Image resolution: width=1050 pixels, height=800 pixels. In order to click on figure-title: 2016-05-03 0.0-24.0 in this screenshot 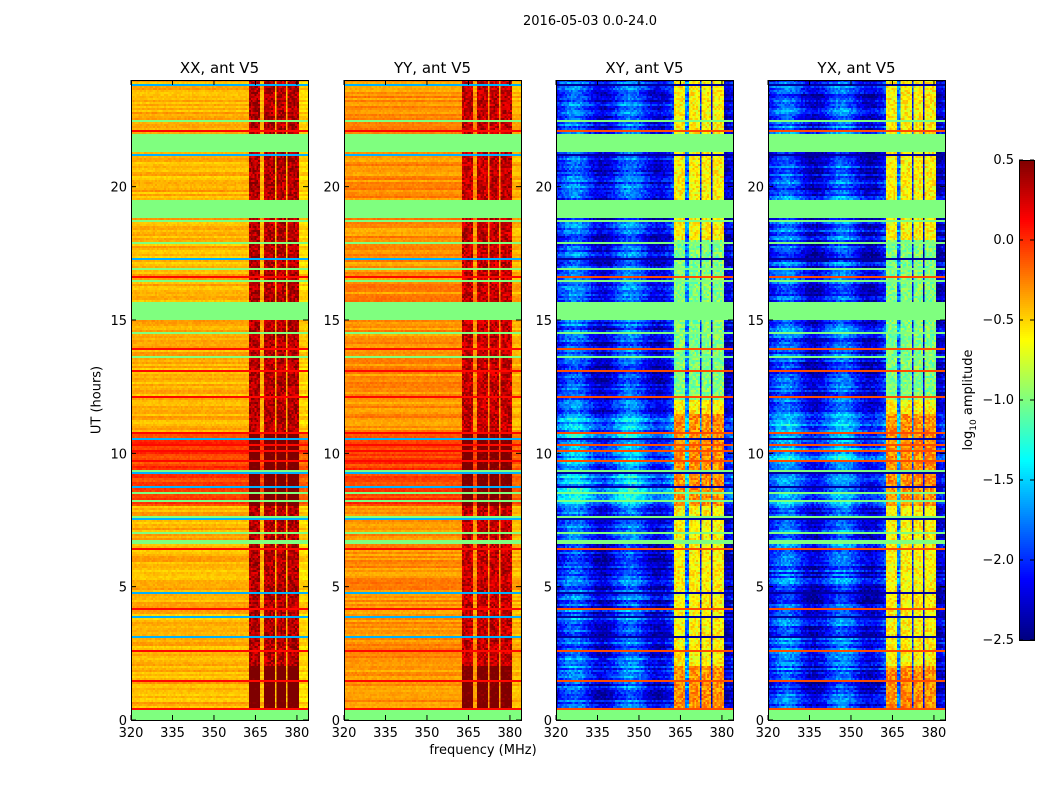, I will do `click(590, 21)`.